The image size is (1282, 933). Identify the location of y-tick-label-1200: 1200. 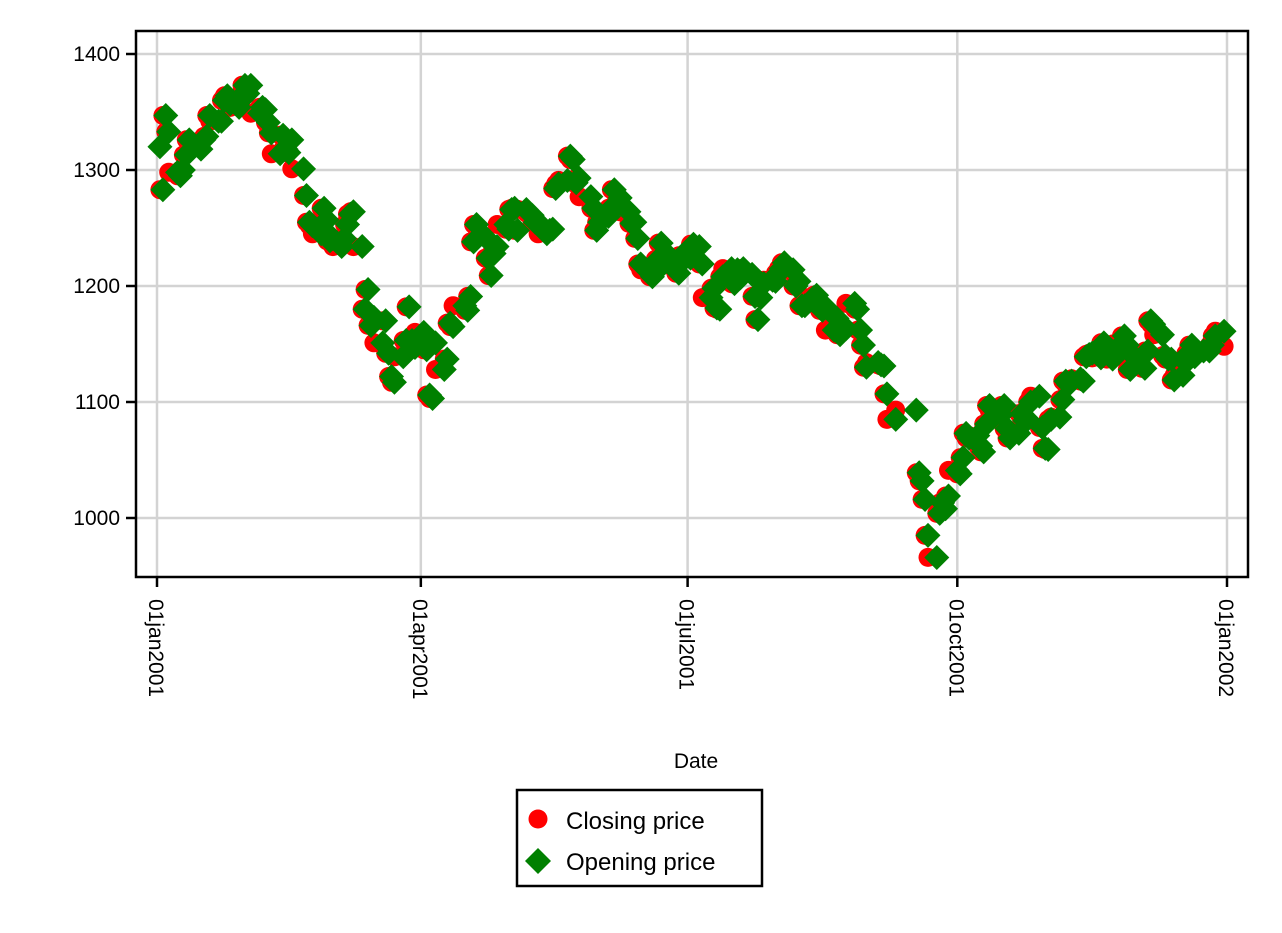
(96, 286).